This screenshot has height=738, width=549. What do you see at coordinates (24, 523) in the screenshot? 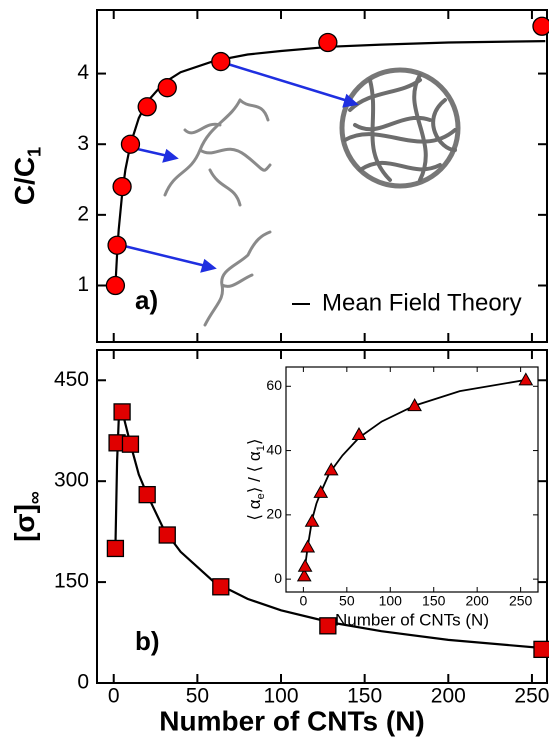
I see `y-axis-label-part: [σ]` at bounding box center [24, 523].